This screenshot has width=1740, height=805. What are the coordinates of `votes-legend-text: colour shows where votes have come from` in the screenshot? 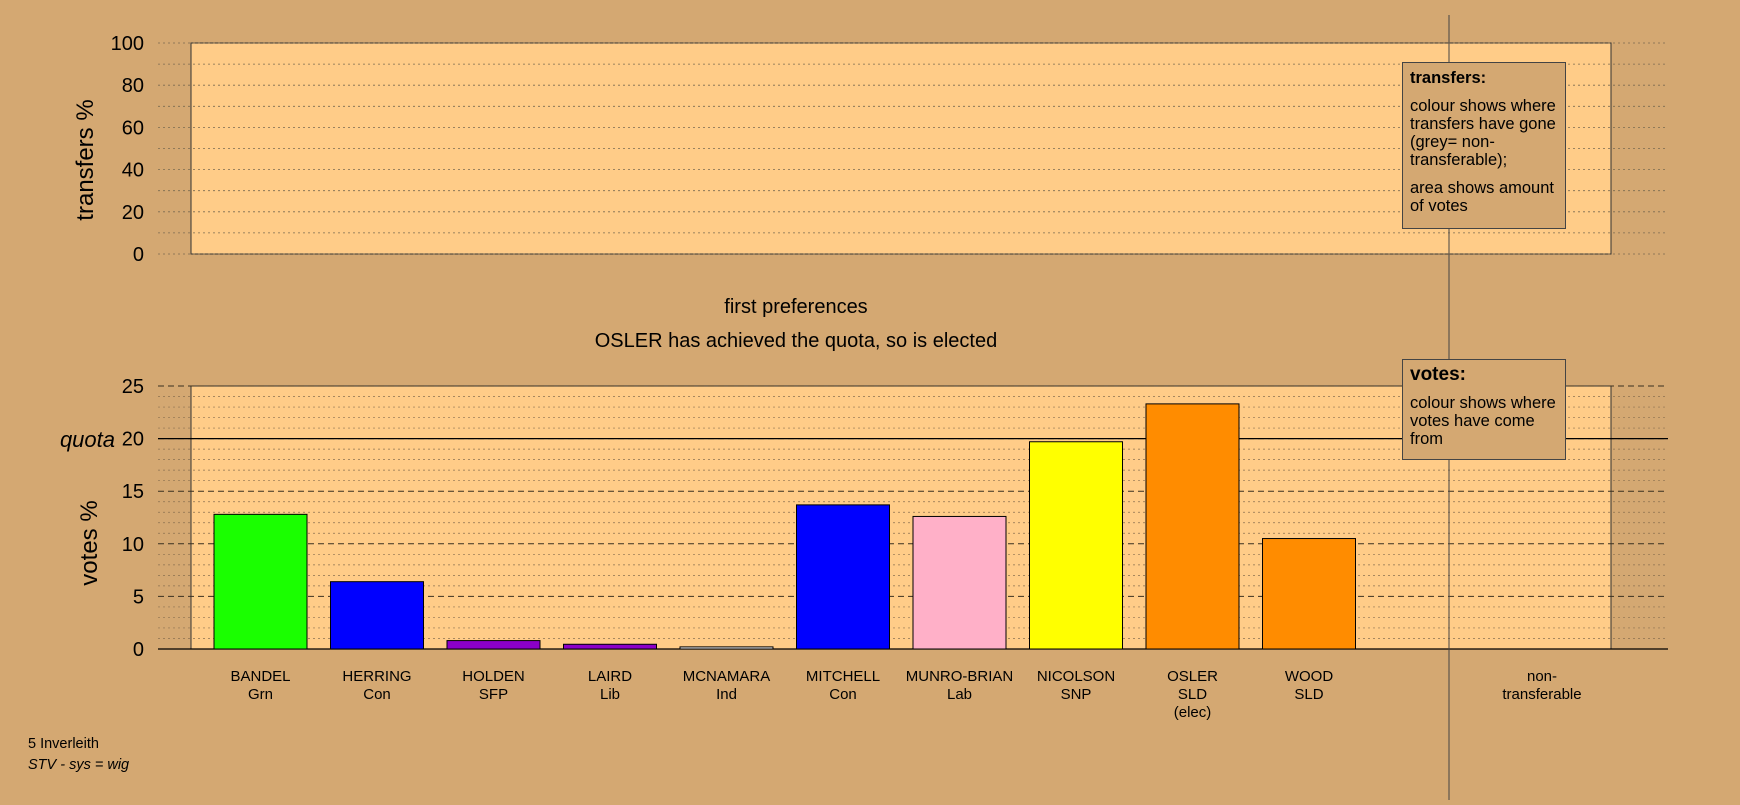 It's located at (1483, 421).